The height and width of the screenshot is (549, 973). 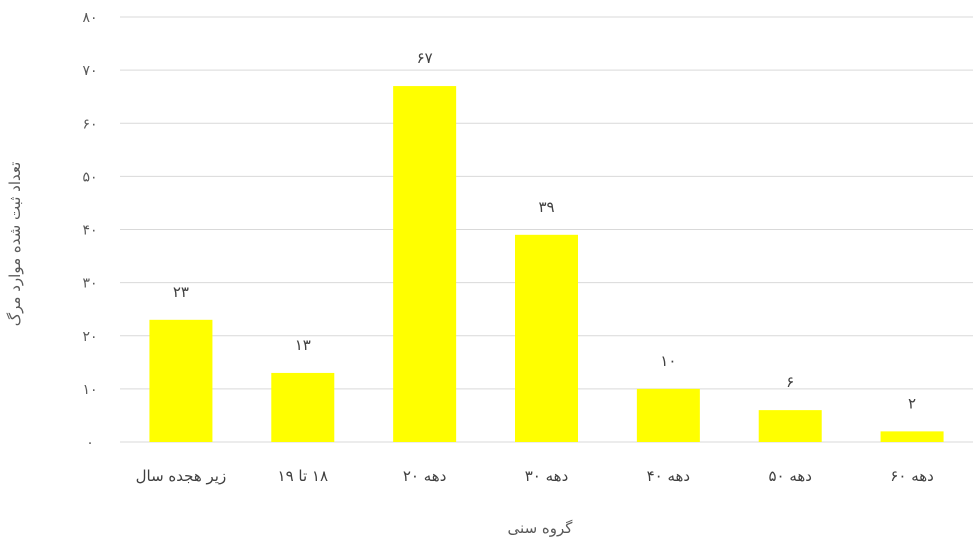 What do you see at coordinates (89, 71) in the screenshot?
I see `y-tick-label: ۷۰` at bounding box center [89, 71].